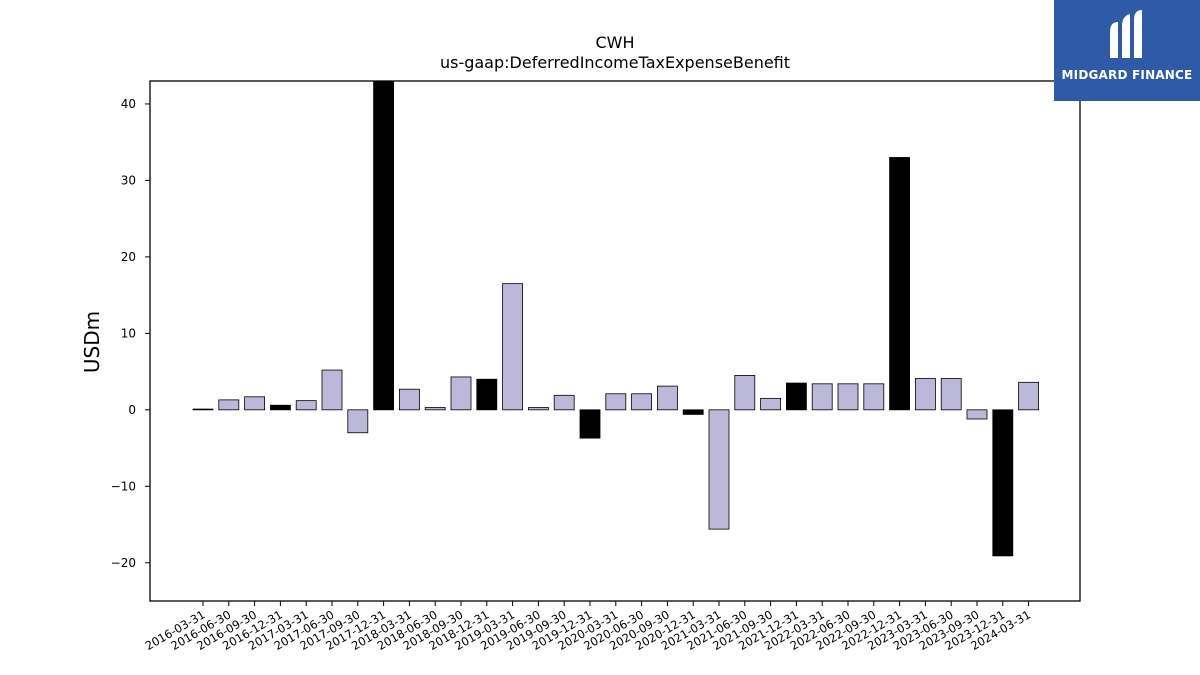 The width and height of the screenshot is (1200, 675). I want to click on chart-subtitle: us-gaap:DeferredIncomeTaxExpenseBenefit, so click(615, 62).